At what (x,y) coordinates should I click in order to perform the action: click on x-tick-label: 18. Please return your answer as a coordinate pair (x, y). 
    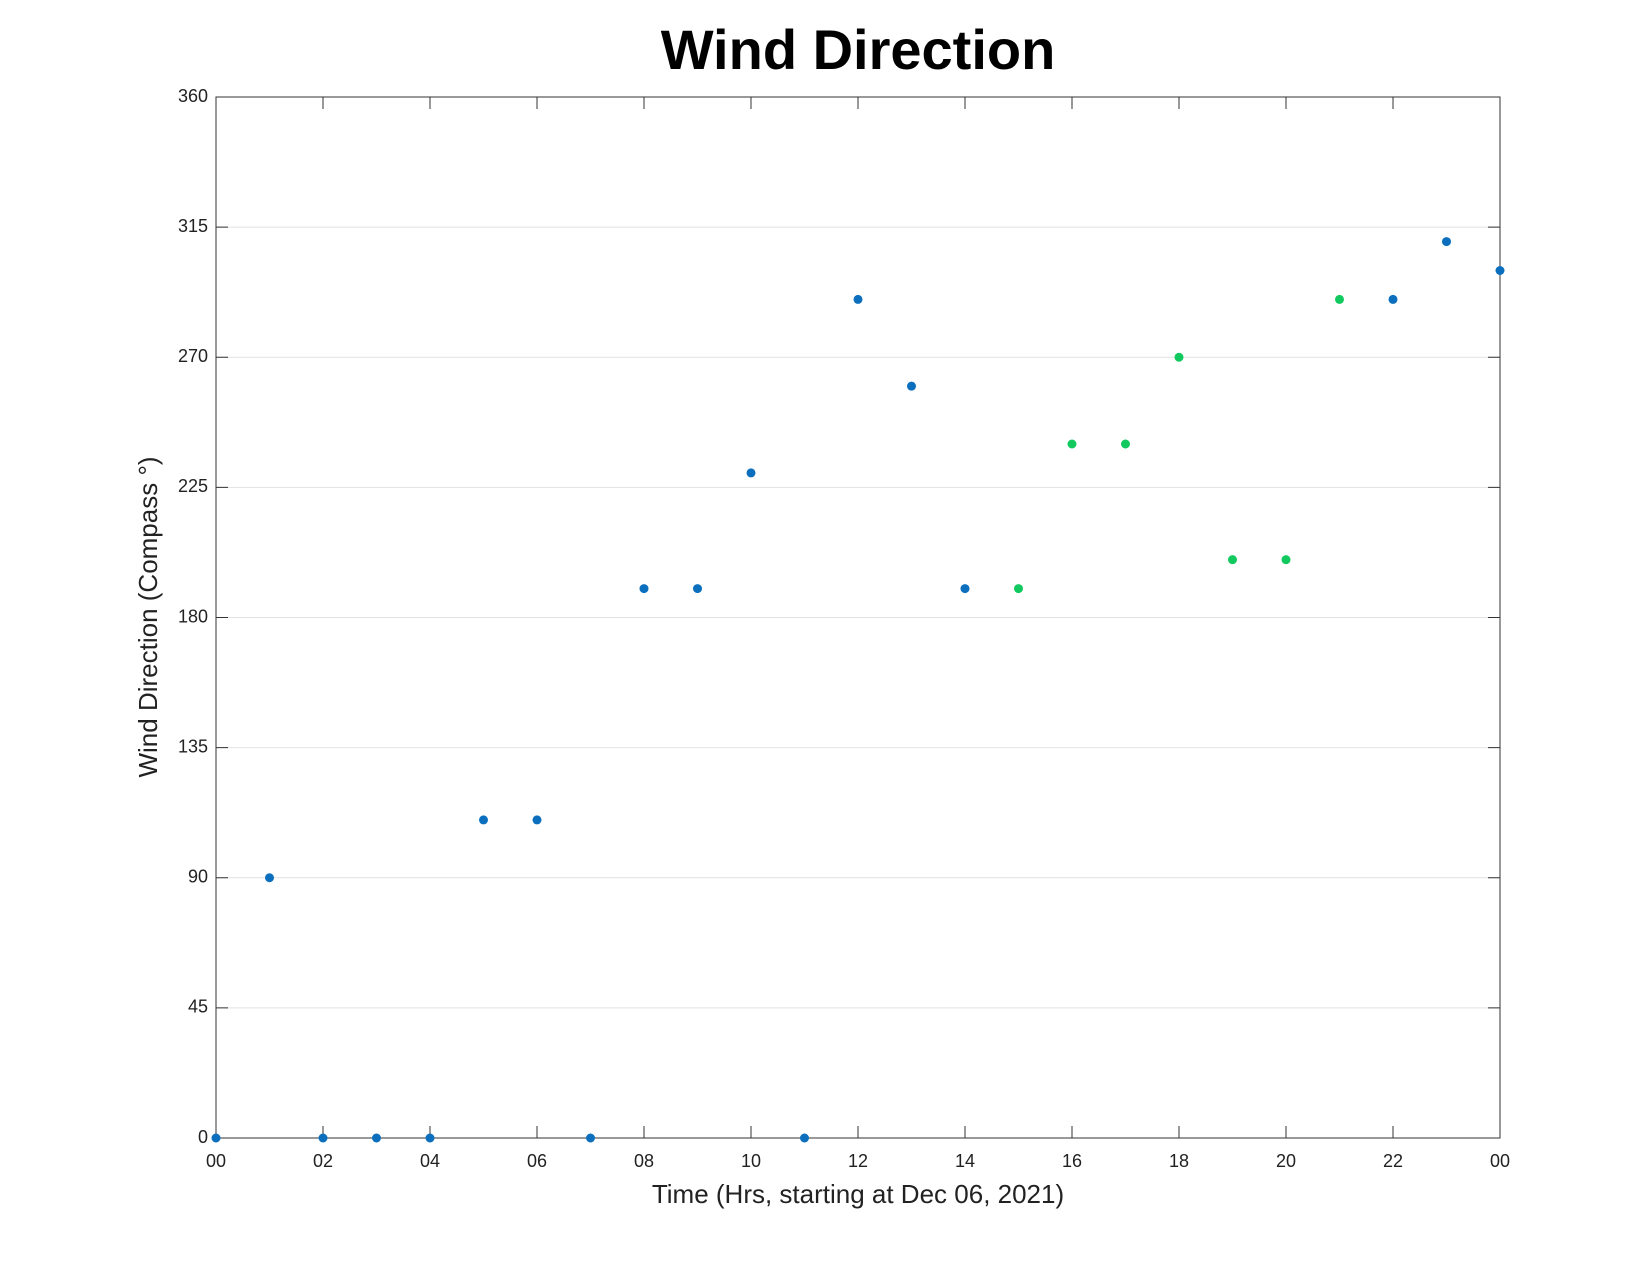
    Looking at the image, I should click on (1179, 1161).